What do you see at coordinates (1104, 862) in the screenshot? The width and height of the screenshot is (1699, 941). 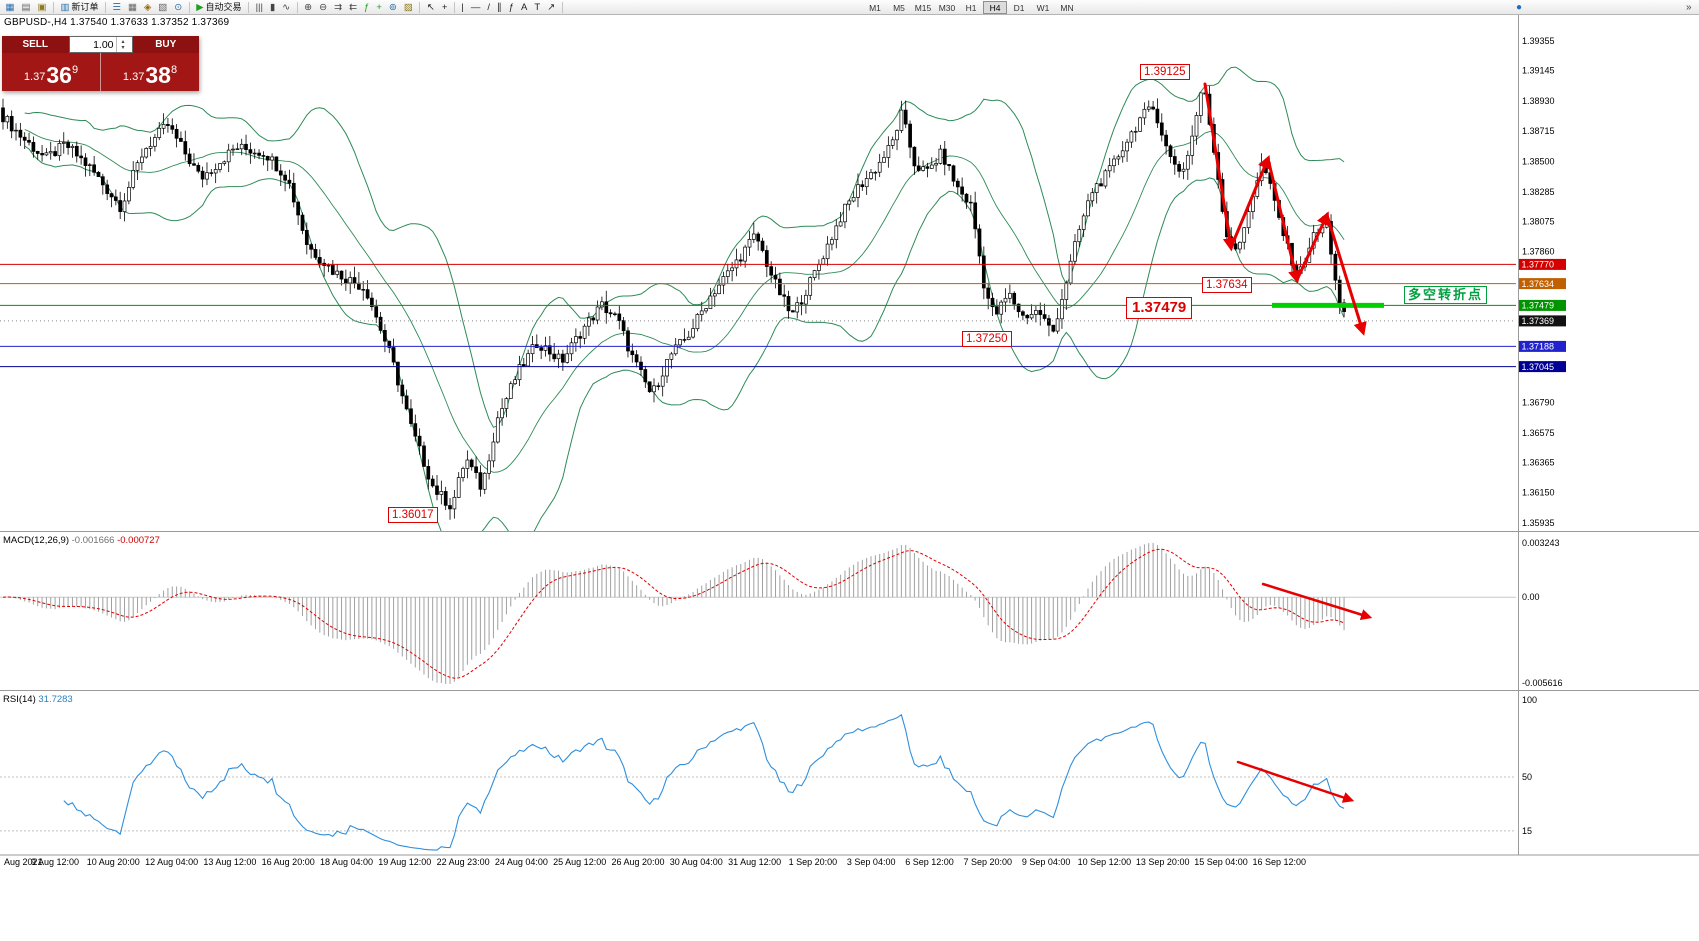 I see `time-axis-label: 10 Sep 12:00` at bounding box center [1104, 862].